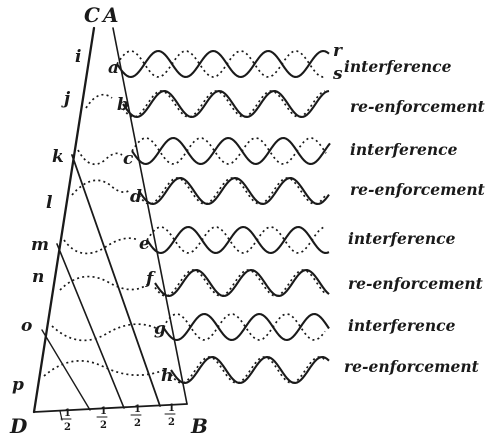 This screenshot has height=439, width=493. What do you see at coordinates (160, 329) in the screenshot?
I see `right-point-label: g` at bounding box center [160, 329].